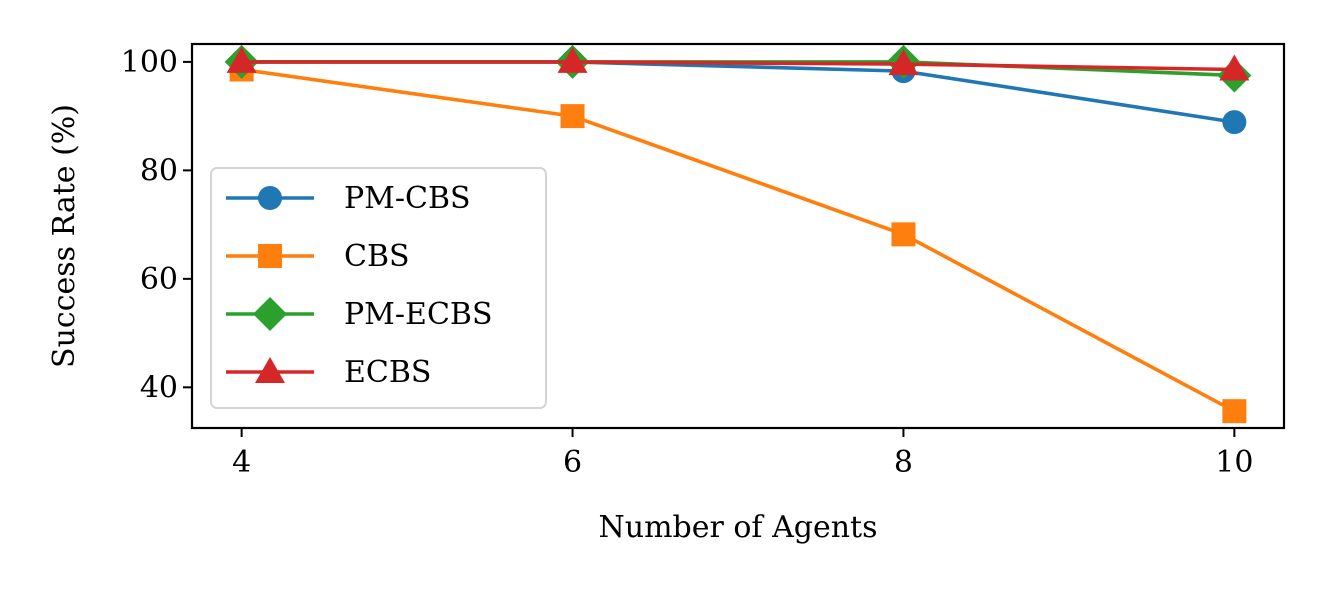 The image size is (1329, 591). What do you see at coordinates (318, 256) in the screenshot?
I see `legend-item-cbs: CBS` at bounding box center [318, 256].